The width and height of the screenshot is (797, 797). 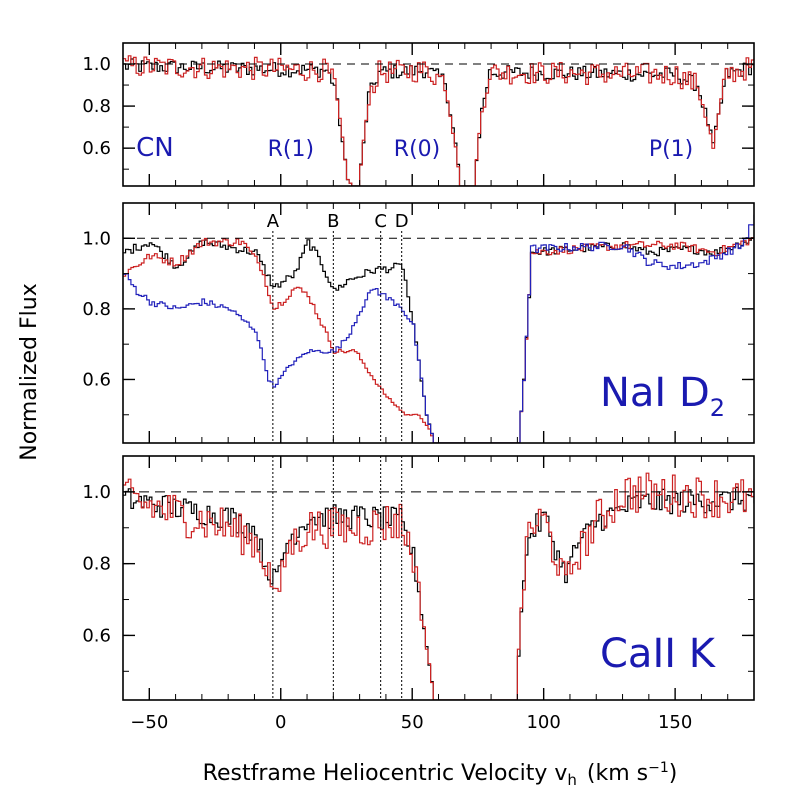 I want to click on xtick-label-3: 100, so click(x=543, y=722).